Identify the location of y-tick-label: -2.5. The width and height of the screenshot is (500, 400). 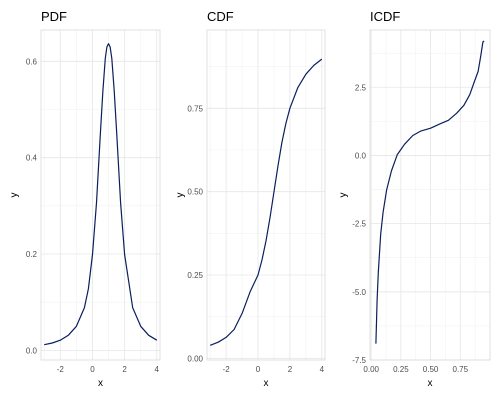
(359, 224).